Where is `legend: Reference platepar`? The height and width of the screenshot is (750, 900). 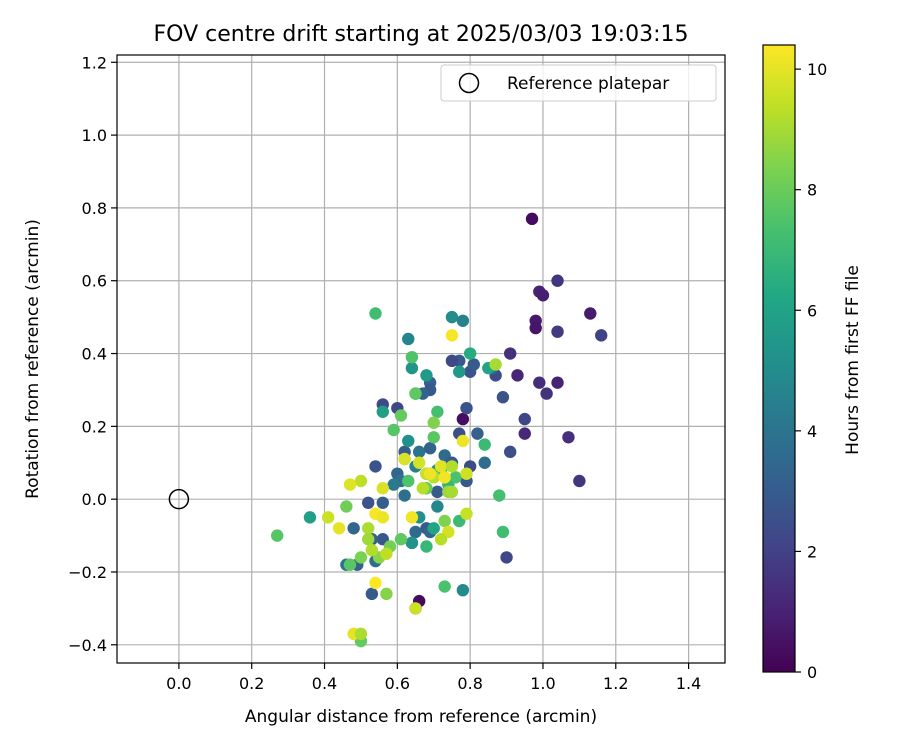 legend: Reference platepar is located at coordinates (578, 83).